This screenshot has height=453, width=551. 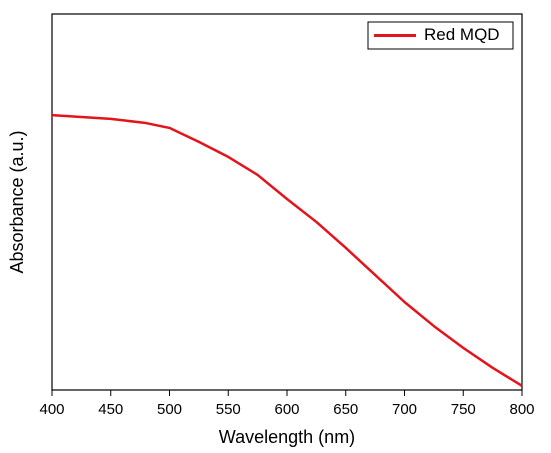 What do you see at coordinates (169, 409) in the screenshot?
I see `x-tick-label: 500` at bounding box center [169, 409].